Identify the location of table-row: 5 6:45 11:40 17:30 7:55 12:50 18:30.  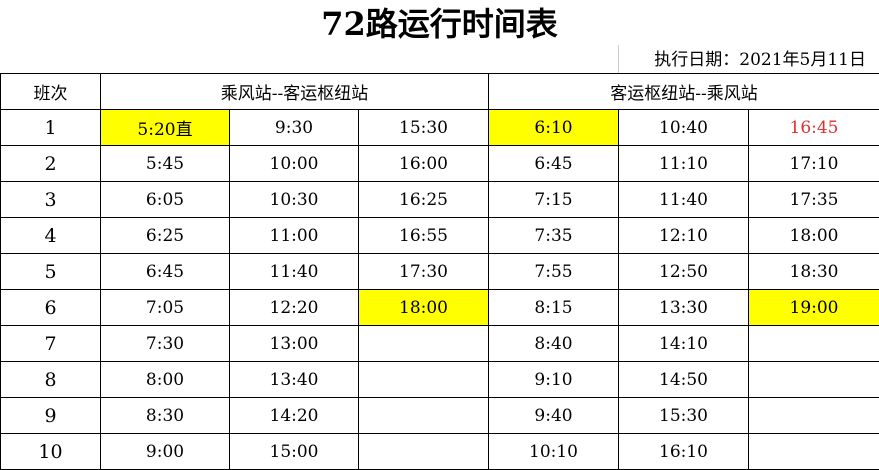
(439, 271).